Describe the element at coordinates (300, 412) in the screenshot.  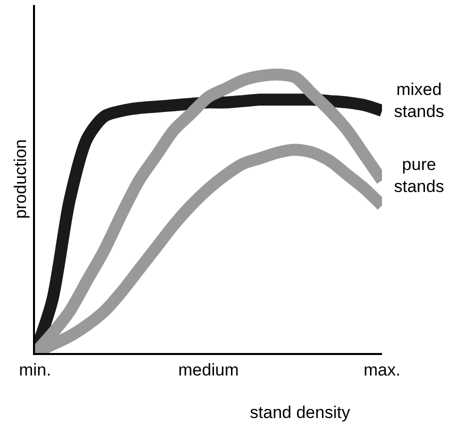
I see `x-axis-title: stand density` at that location.